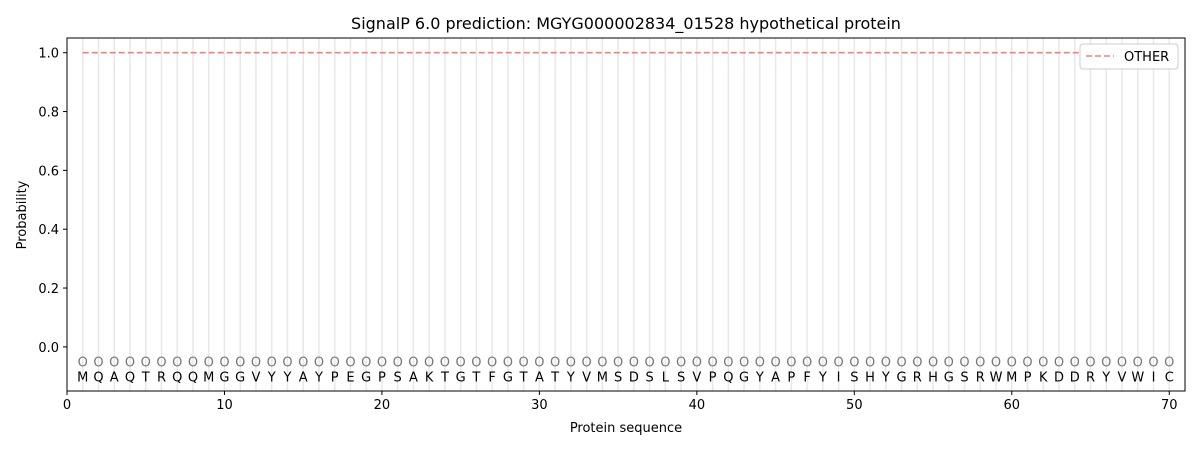 This screenshot has height=454, width=1200. Describe the element at coordinates (626, 428) in the screenshot. I see `x-axis-label: Protein sequence` at that location.